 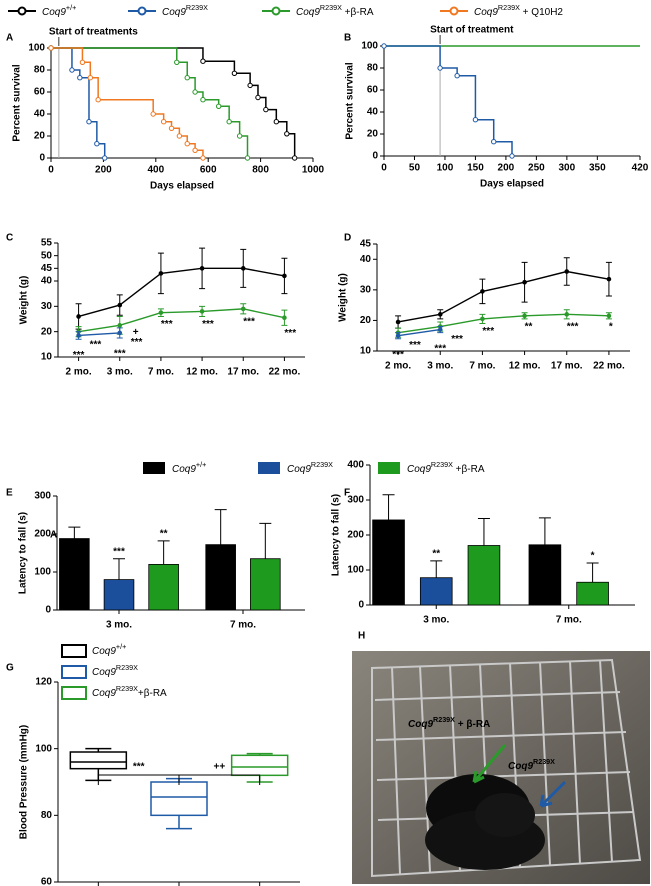 What do you see at coordinates (335, 10) in the screenshot?
I see `legend-label: Coq9R239X +β-RA` at bounding box center [335, 10].